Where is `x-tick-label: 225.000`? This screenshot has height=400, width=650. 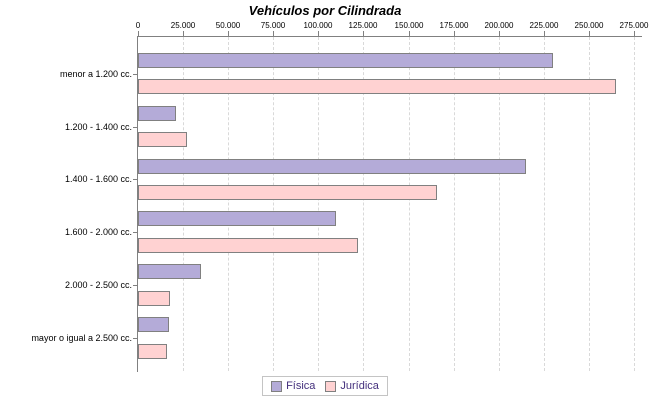 x-tick-label: 225.000 is located at coordinates (544, 25).